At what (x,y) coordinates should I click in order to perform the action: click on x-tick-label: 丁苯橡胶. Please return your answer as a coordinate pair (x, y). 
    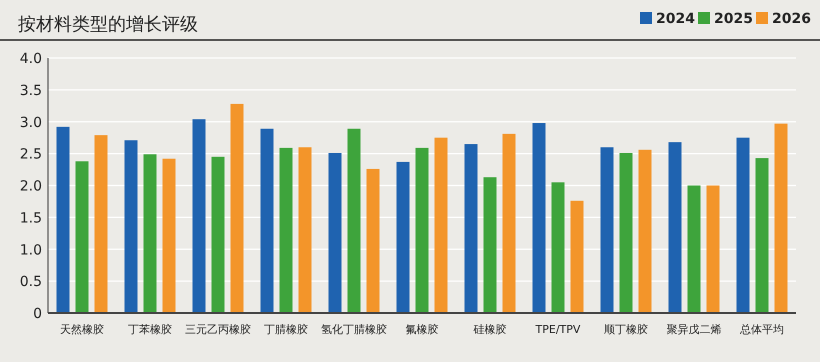
    Looking at the image, I should click on (150, 329).